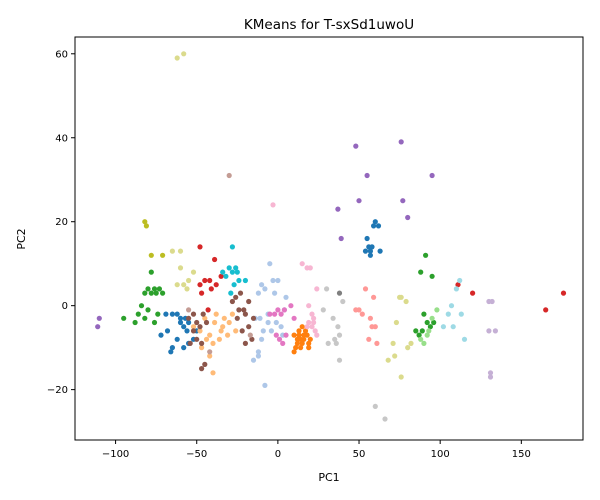 Image resolution: width=600 pixels, height=500 pixels. Describe the element at coordinates (61, 222) in the screenshot. I see `y-tick-label: 20` at that location.